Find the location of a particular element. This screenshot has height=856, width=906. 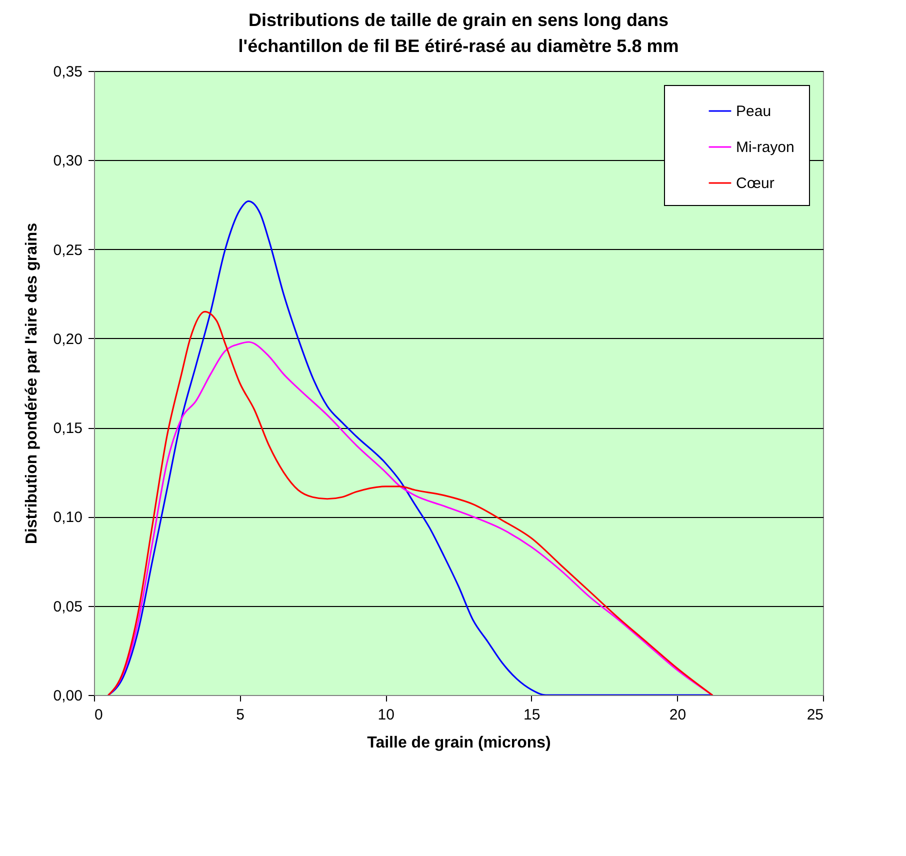

x-tick-label: 25 is located at coordinates (815, 715).